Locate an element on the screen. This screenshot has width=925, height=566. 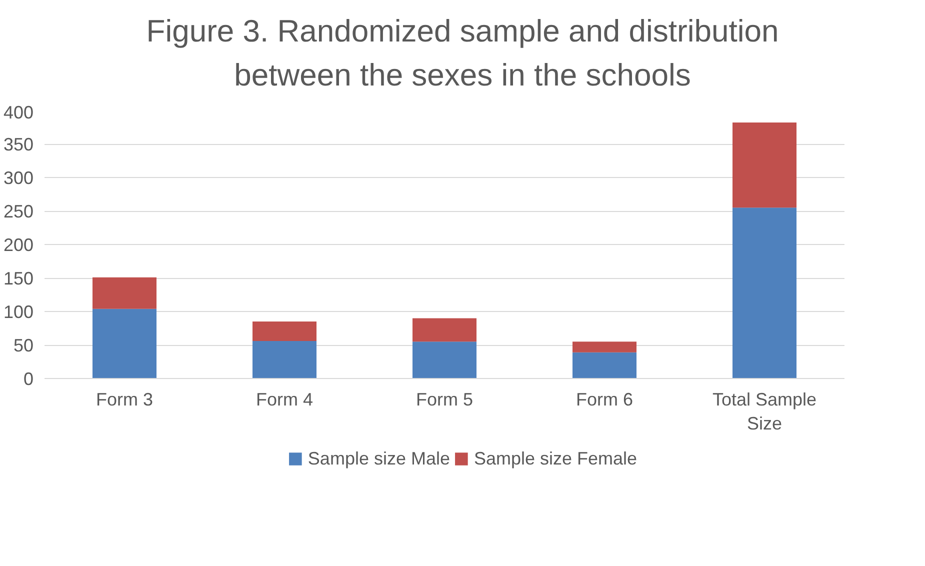
chart-title: Figure 3. Randomized sample and distribution between the sexes in the schools is located at coordinates (462, 53).